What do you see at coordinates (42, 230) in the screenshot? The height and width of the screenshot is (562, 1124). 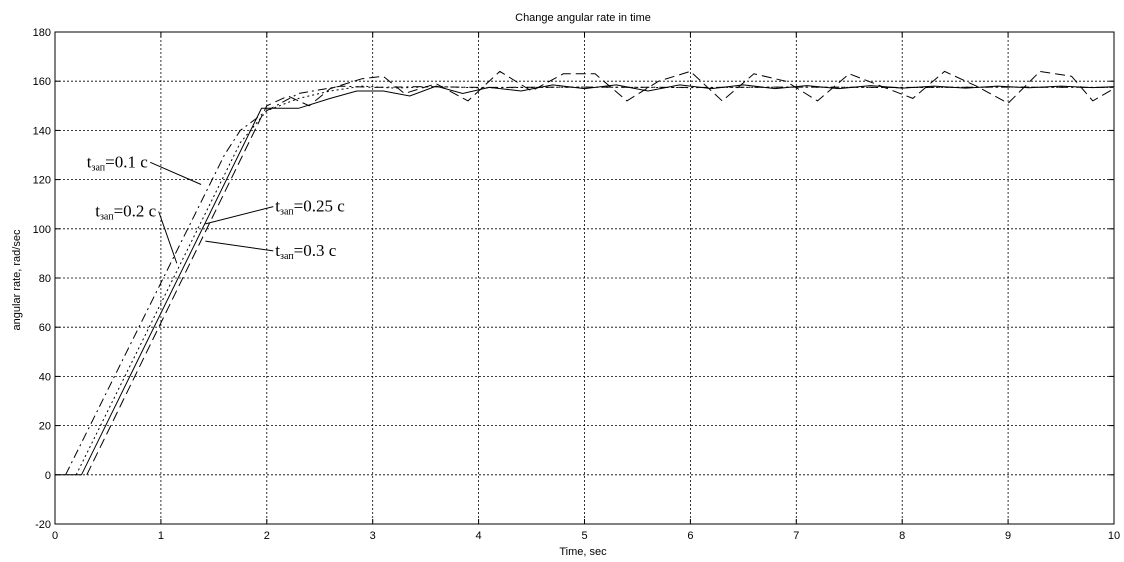 I see `y-tick-label: 100` at bounding box center [42, 230].